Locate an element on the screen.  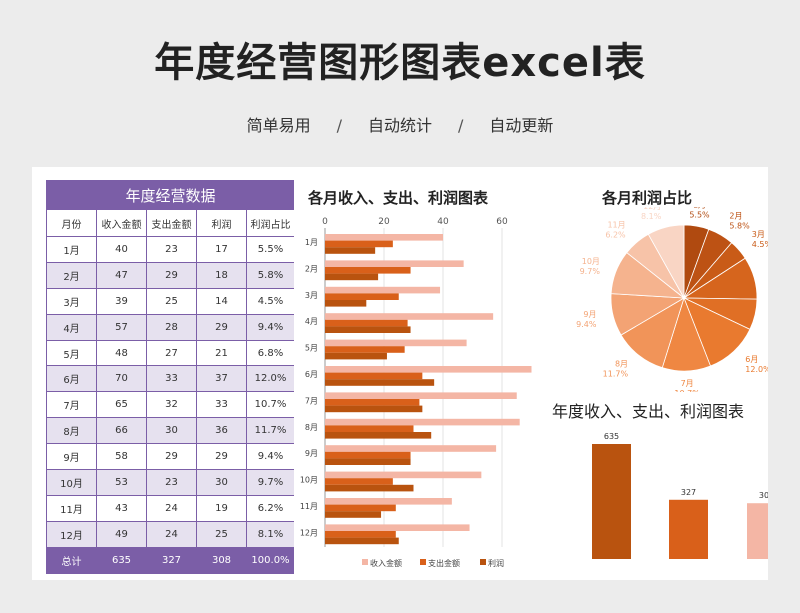
table-cell: 5.5% is located at coordinates (270, 249).